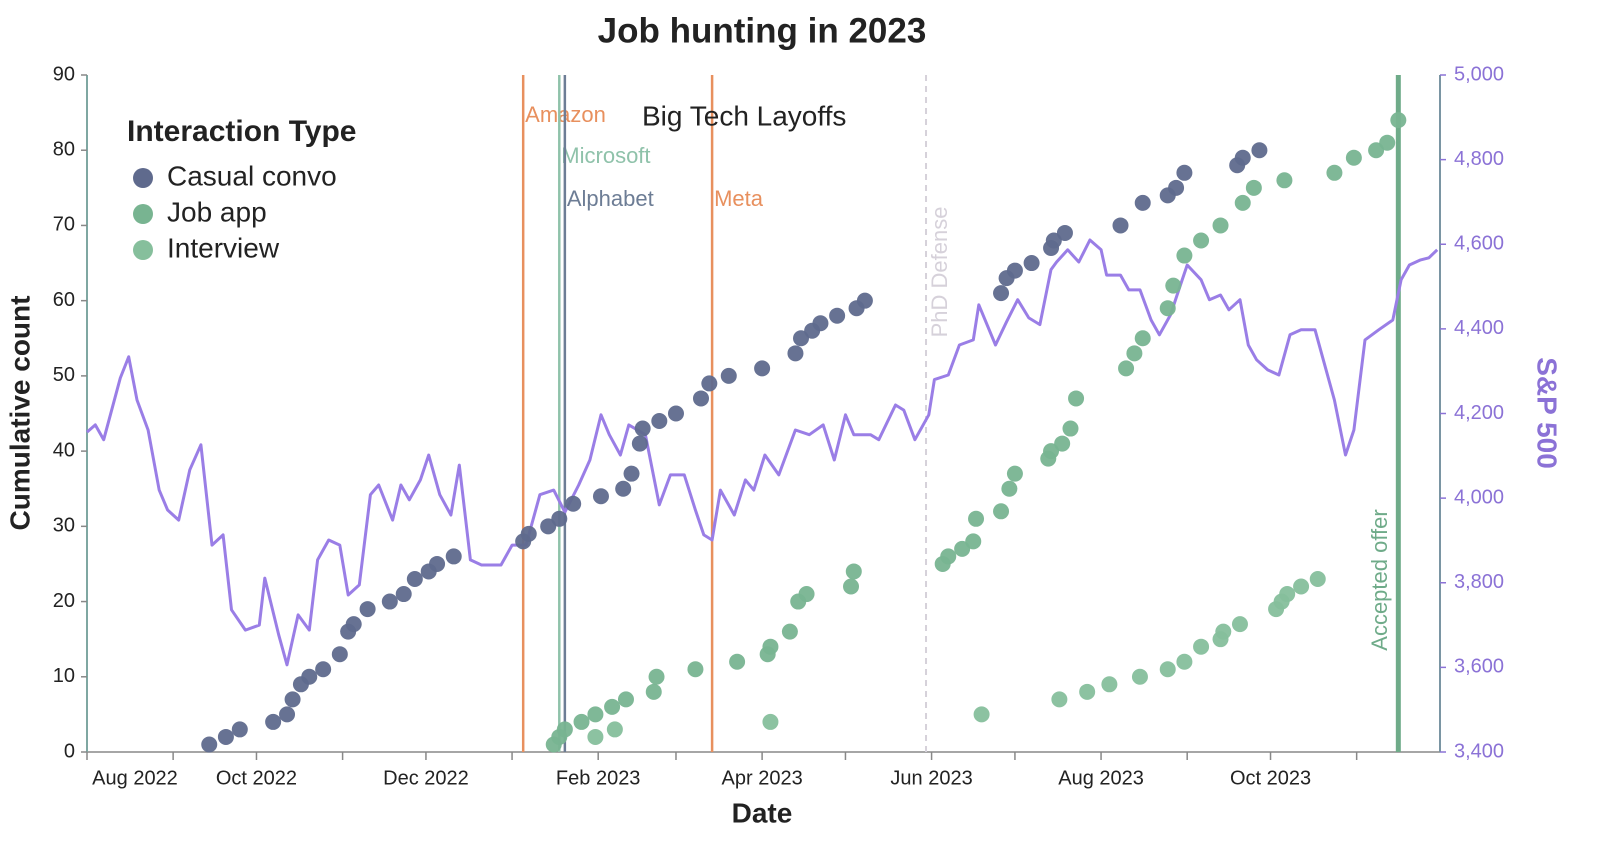 Image resolution: width=1600 pixels, height=856 pixels. What do you see at coordinates (1270, 778) in the screenshot?
I see `x-tick-label: Oct 2023` at bounding box center [1270, 778].